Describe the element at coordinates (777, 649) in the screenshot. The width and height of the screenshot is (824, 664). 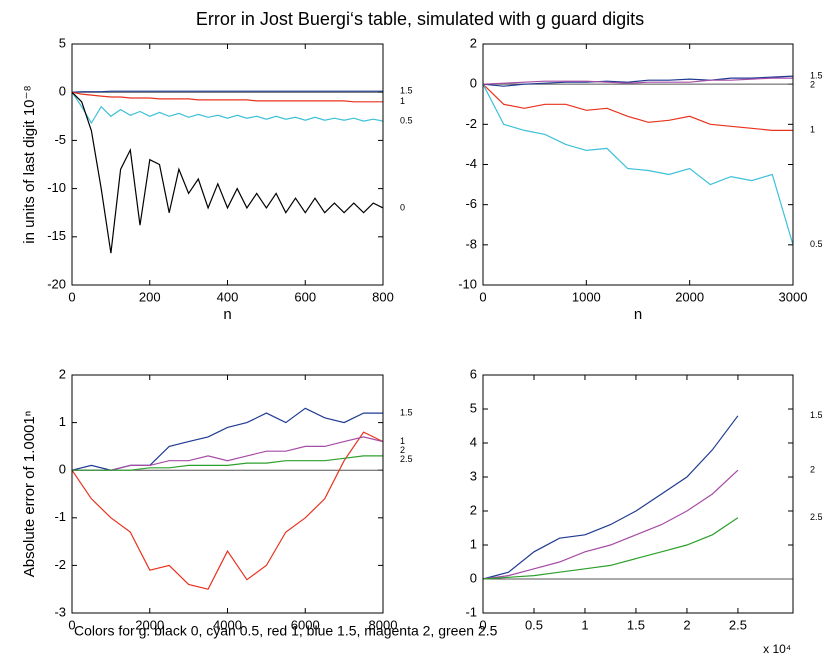
I see `x-multiplier: x 10⁴` at that location.